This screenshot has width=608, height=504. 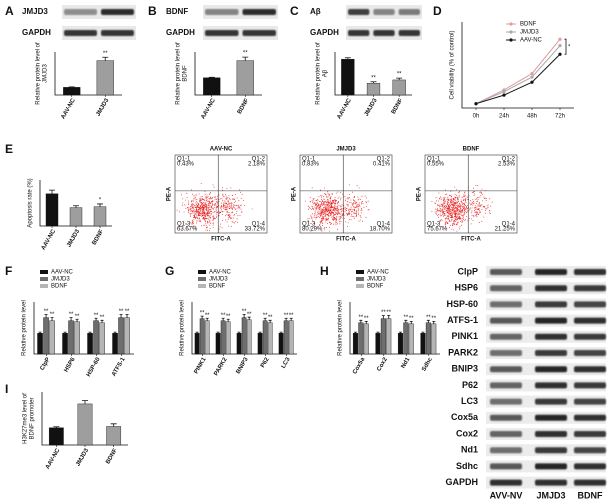 I want to click on panel-letter: H, so click(x=324, y=271).